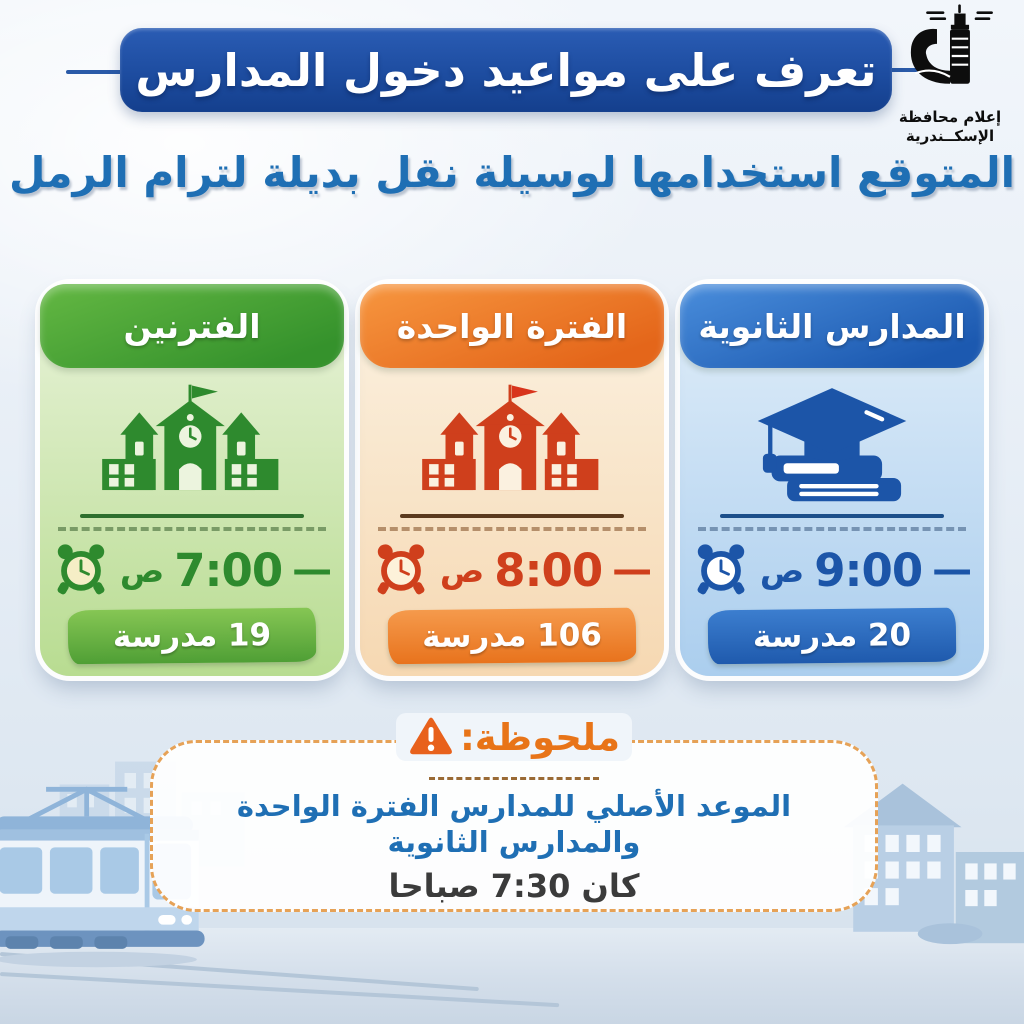 Image resolution: width=1024 pixels, height=1024 pixels. Describe the element at coordinates (951, 44) in the screenshot. I see `alexandria-lighthouse-icon` at that location.